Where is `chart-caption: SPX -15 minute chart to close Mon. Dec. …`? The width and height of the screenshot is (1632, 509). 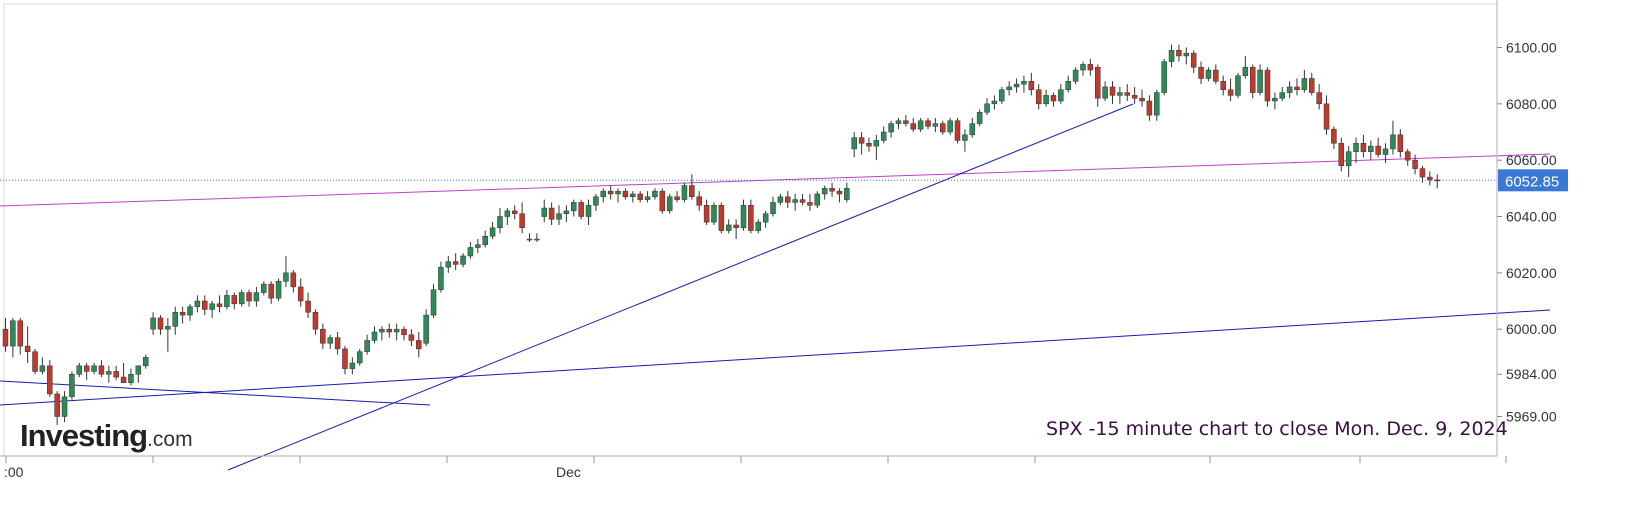 chart-caption: SPX -15 minute chart to close Mon. Dec. … is located at coordinates (1277, 429).